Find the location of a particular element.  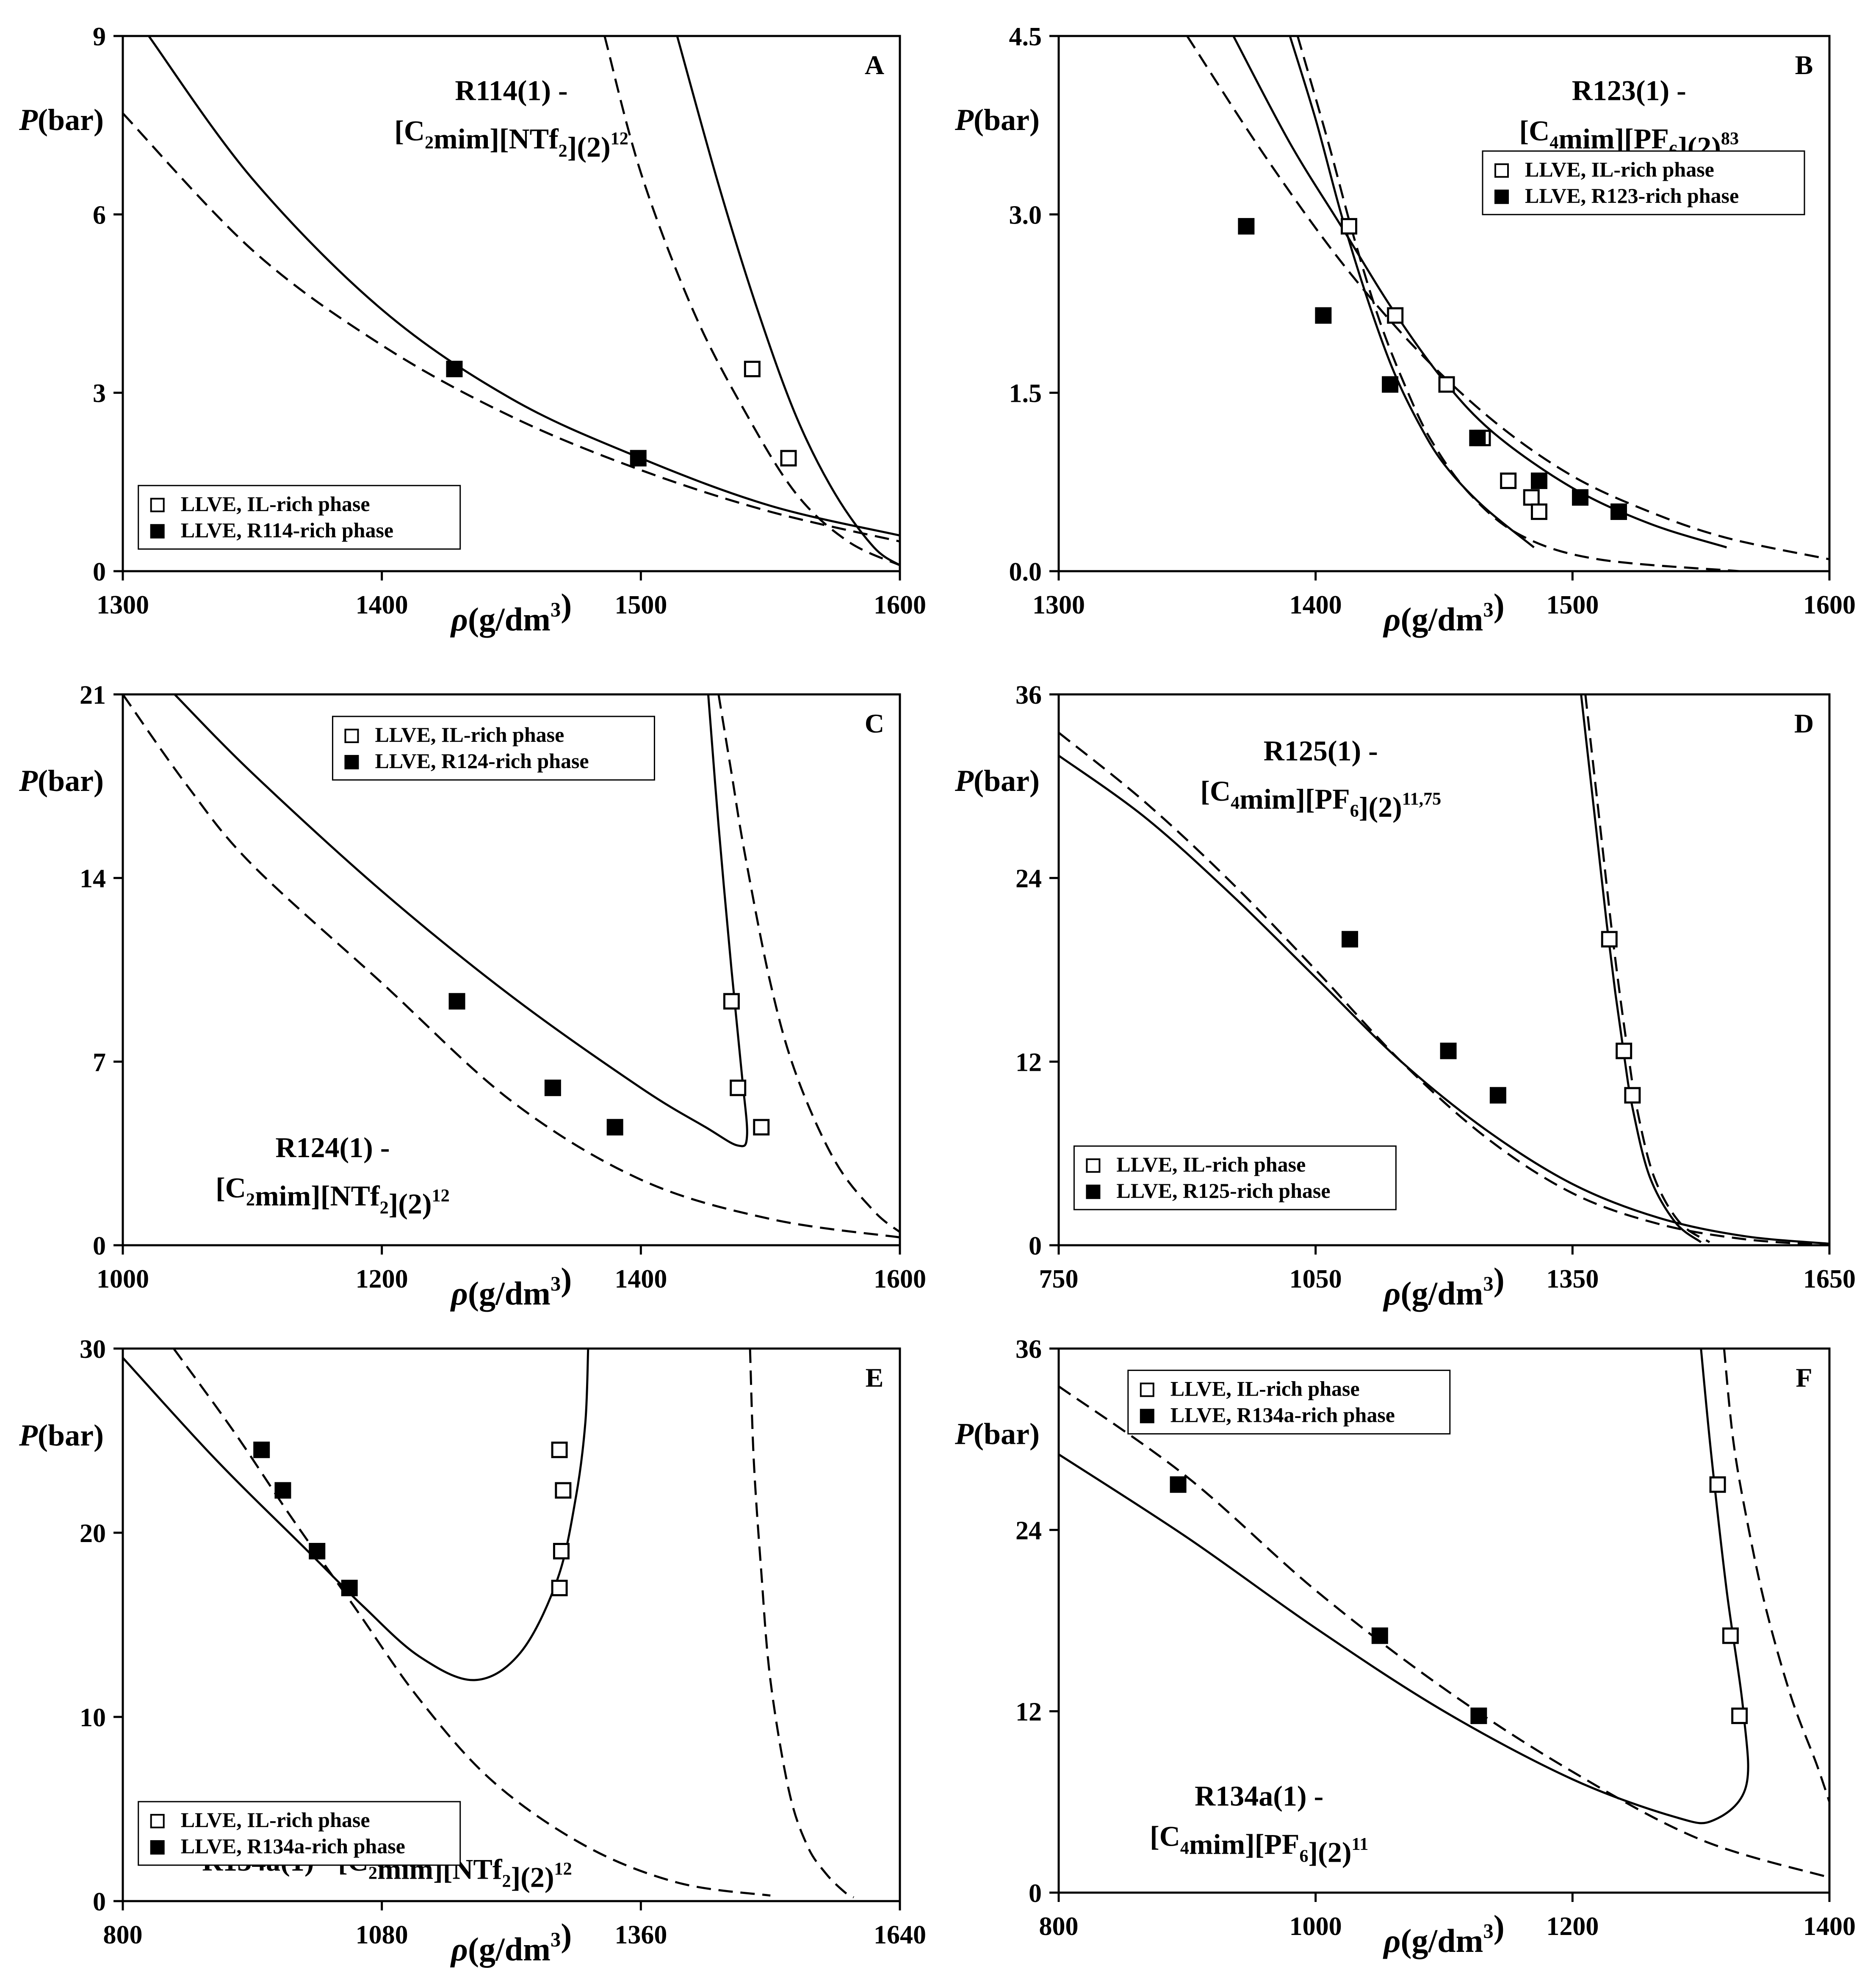

system-title-line-1: R114(1) - is located at coordinates (511, 91).